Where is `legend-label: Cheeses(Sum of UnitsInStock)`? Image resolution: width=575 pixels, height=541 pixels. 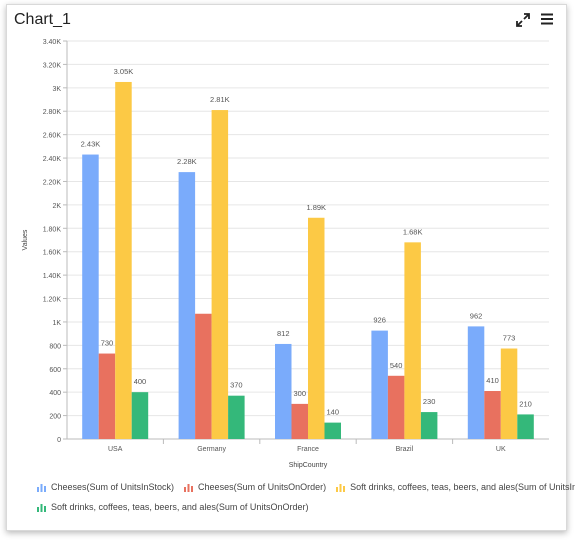
legend-label: Cheeses(Sum of UnitsInStock) is located at coordinates (113, 487).